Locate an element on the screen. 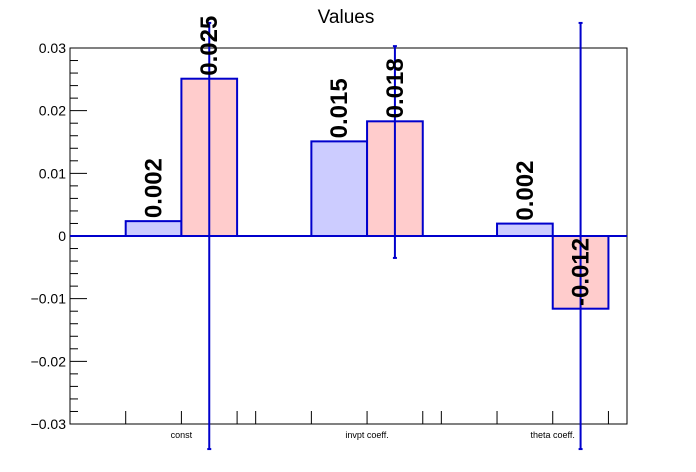 The image size is (696, 472). data-label: 0.018 is located at coordinates (395, 88).